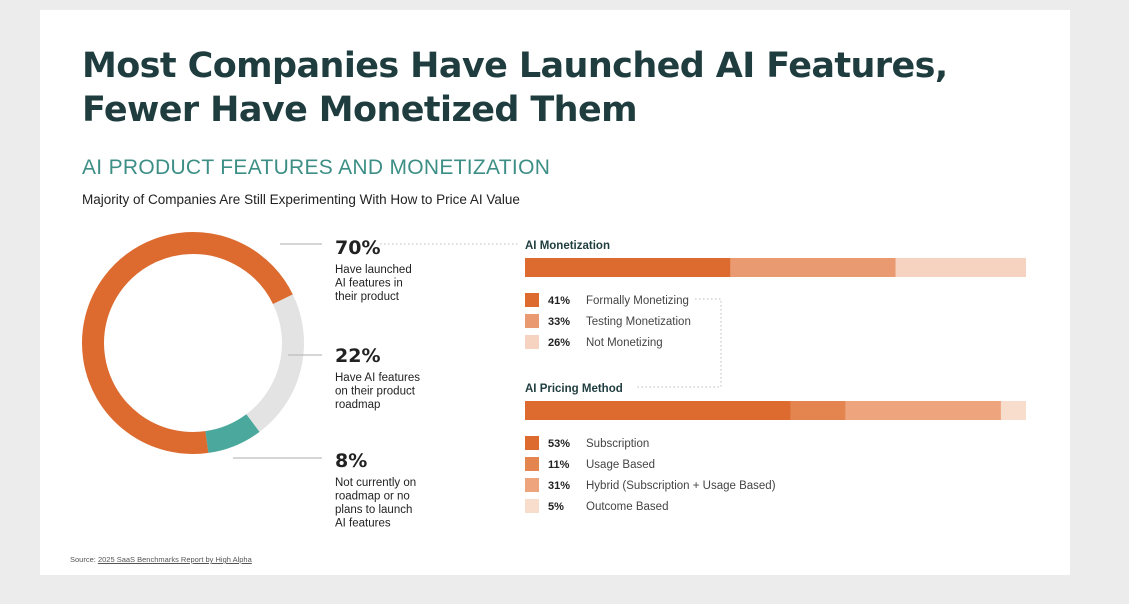 This screenshot has width=1129, height=604. Describe the element at coordinates (559, 486) in the screenshot. I see `legend-percent: 31%` at that location.